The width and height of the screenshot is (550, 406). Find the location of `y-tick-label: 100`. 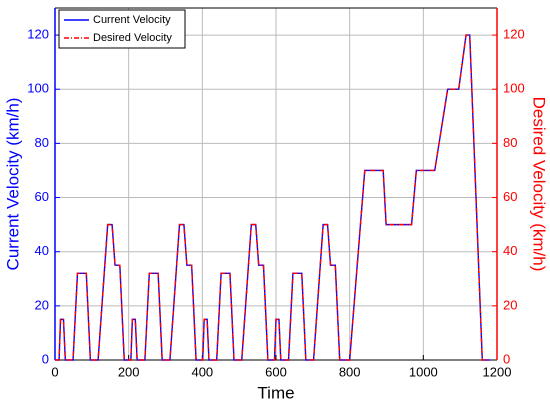

y-tick-label: 100 is located at coordinates (38, 88).